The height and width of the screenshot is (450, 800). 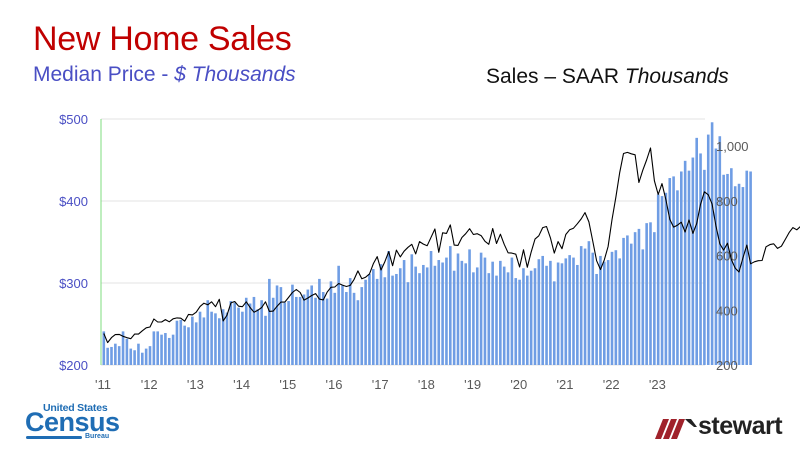 I want to click on left-axis-title-plain: Median Price -, so click(x=104, y=74).